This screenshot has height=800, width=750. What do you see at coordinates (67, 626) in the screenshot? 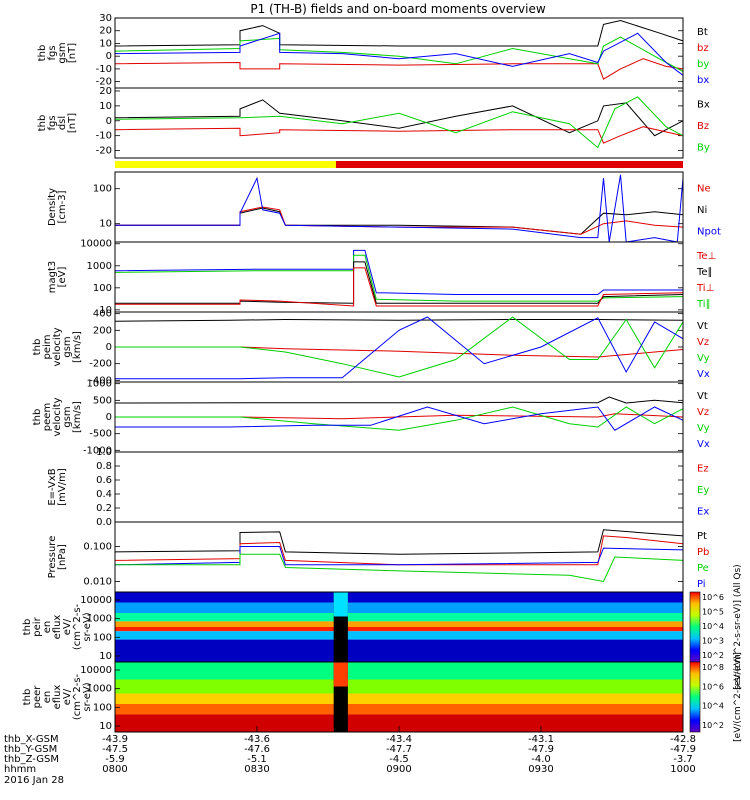
I see `ylabel-line: eV/` at bounding box center [67, 626].